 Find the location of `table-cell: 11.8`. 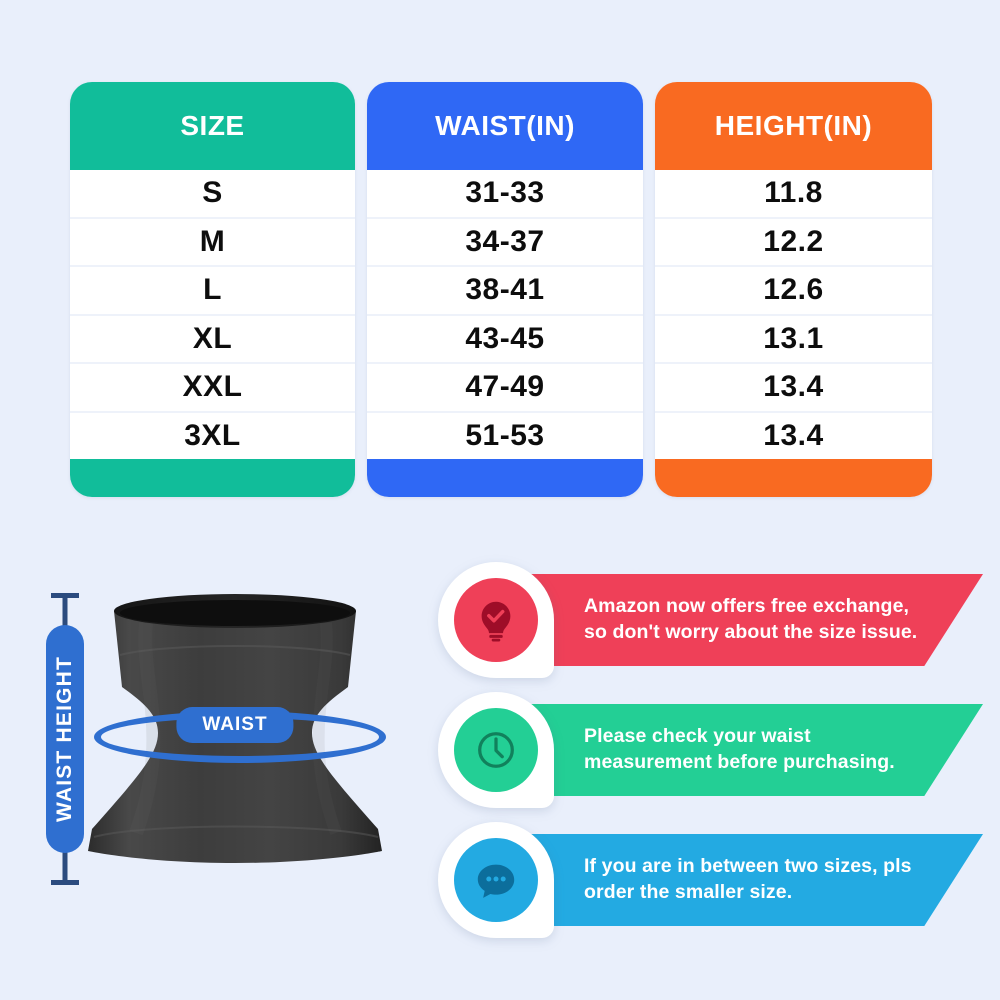

table-cell: 11.8 is located at coordinates (793, 194).